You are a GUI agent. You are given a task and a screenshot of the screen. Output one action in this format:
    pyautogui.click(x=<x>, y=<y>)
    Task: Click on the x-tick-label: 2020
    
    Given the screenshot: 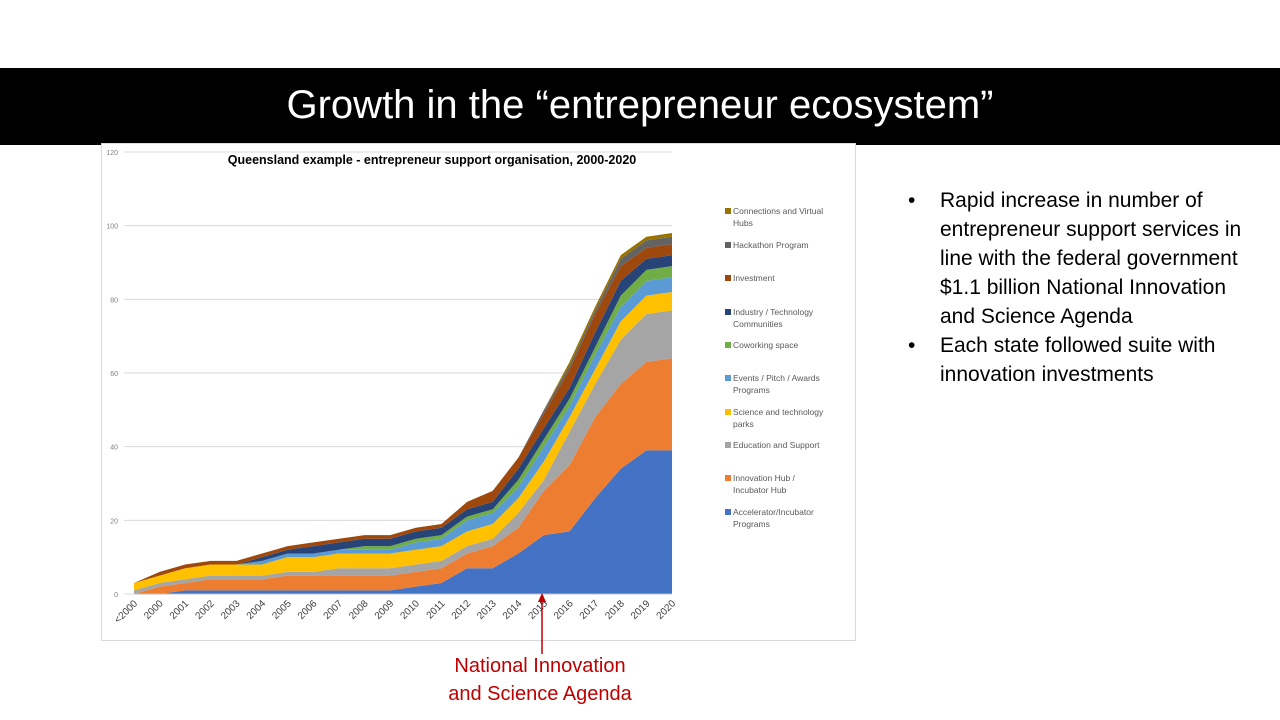 What is the action you would take?
    pyautogui.click(x=667, y=610)
    